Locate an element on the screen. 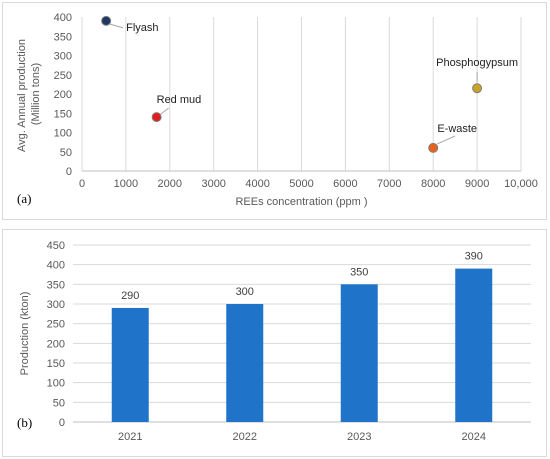 This screenshot has width=550, height=459. x-tick-label: 2022 is located at coordinates (245, 437).